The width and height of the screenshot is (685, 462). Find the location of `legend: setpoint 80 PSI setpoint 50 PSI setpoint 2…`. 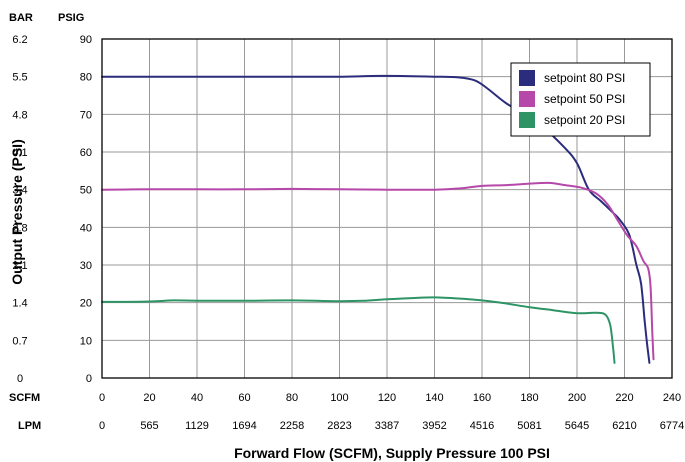

legend: setpoint 80 PSI setpoint 50 PSI setpoint 2… is located at coordinates (580, 99).